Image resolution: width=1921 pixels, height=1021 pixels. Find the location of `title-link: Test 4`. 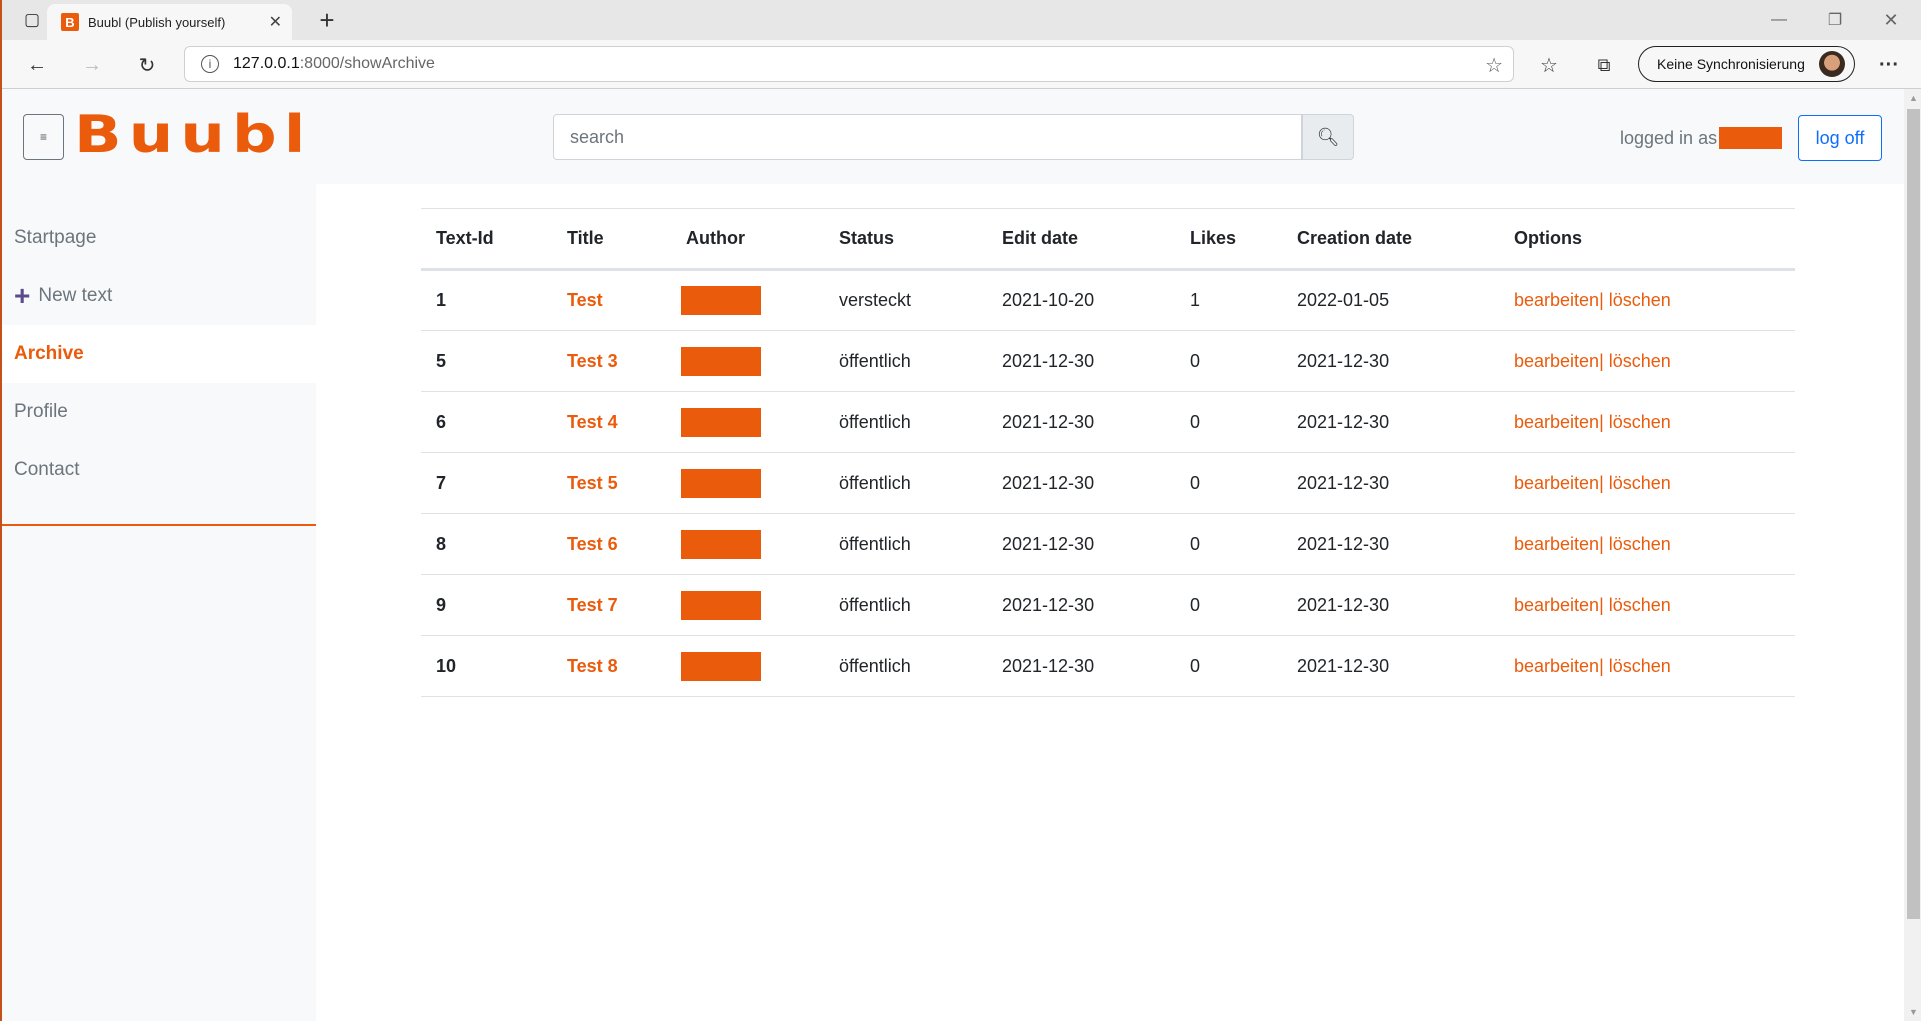

title-link: Test 4 is located at coordinates (611, 422).